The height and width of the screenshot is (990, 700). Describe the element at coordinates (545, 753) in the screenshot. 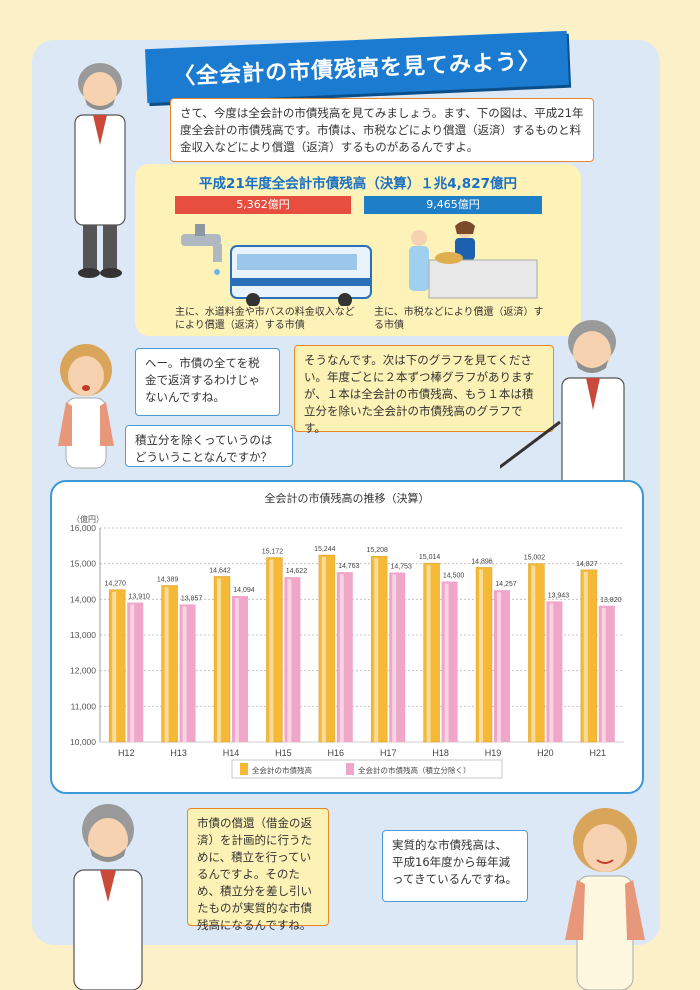

I see `x-tick-label: H20` at that location.